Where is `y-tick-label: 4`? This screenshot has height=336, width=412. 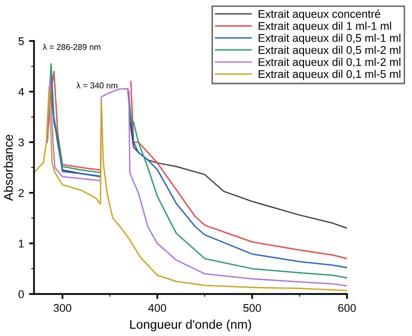 y-tick-label: 4 is located at coordinates (21, 92).